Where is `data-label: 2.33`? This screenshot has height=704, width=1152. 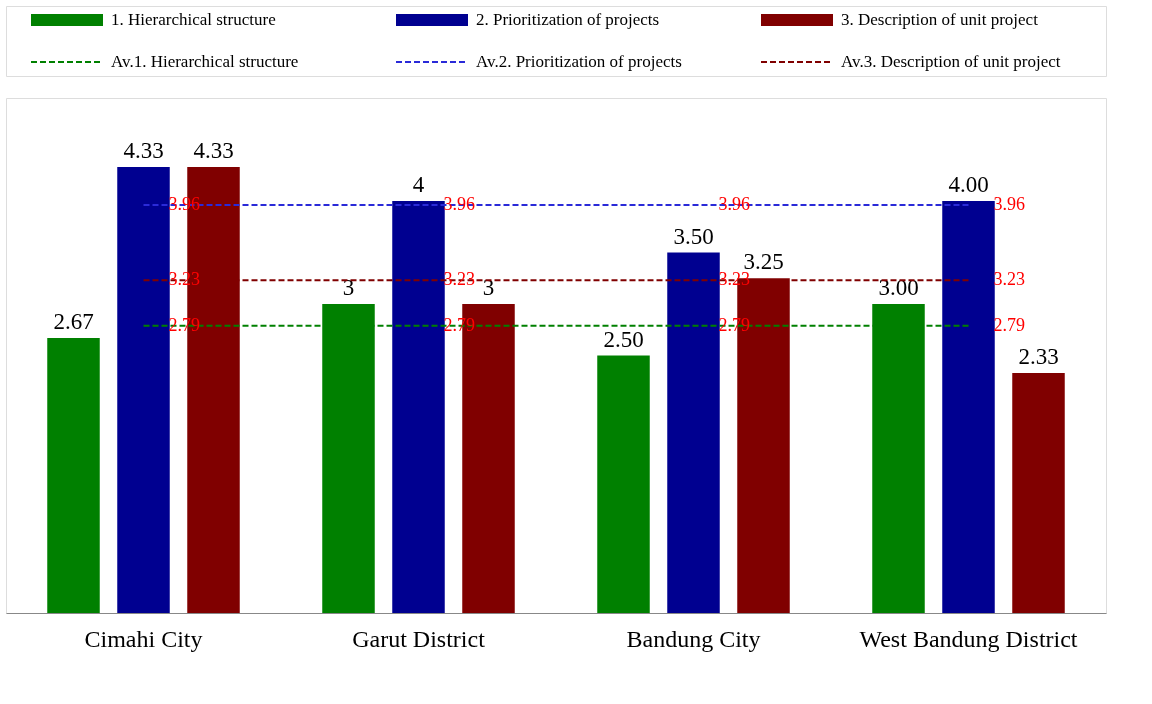 data-label: 2.33 is located at coordinates (1038, 357).